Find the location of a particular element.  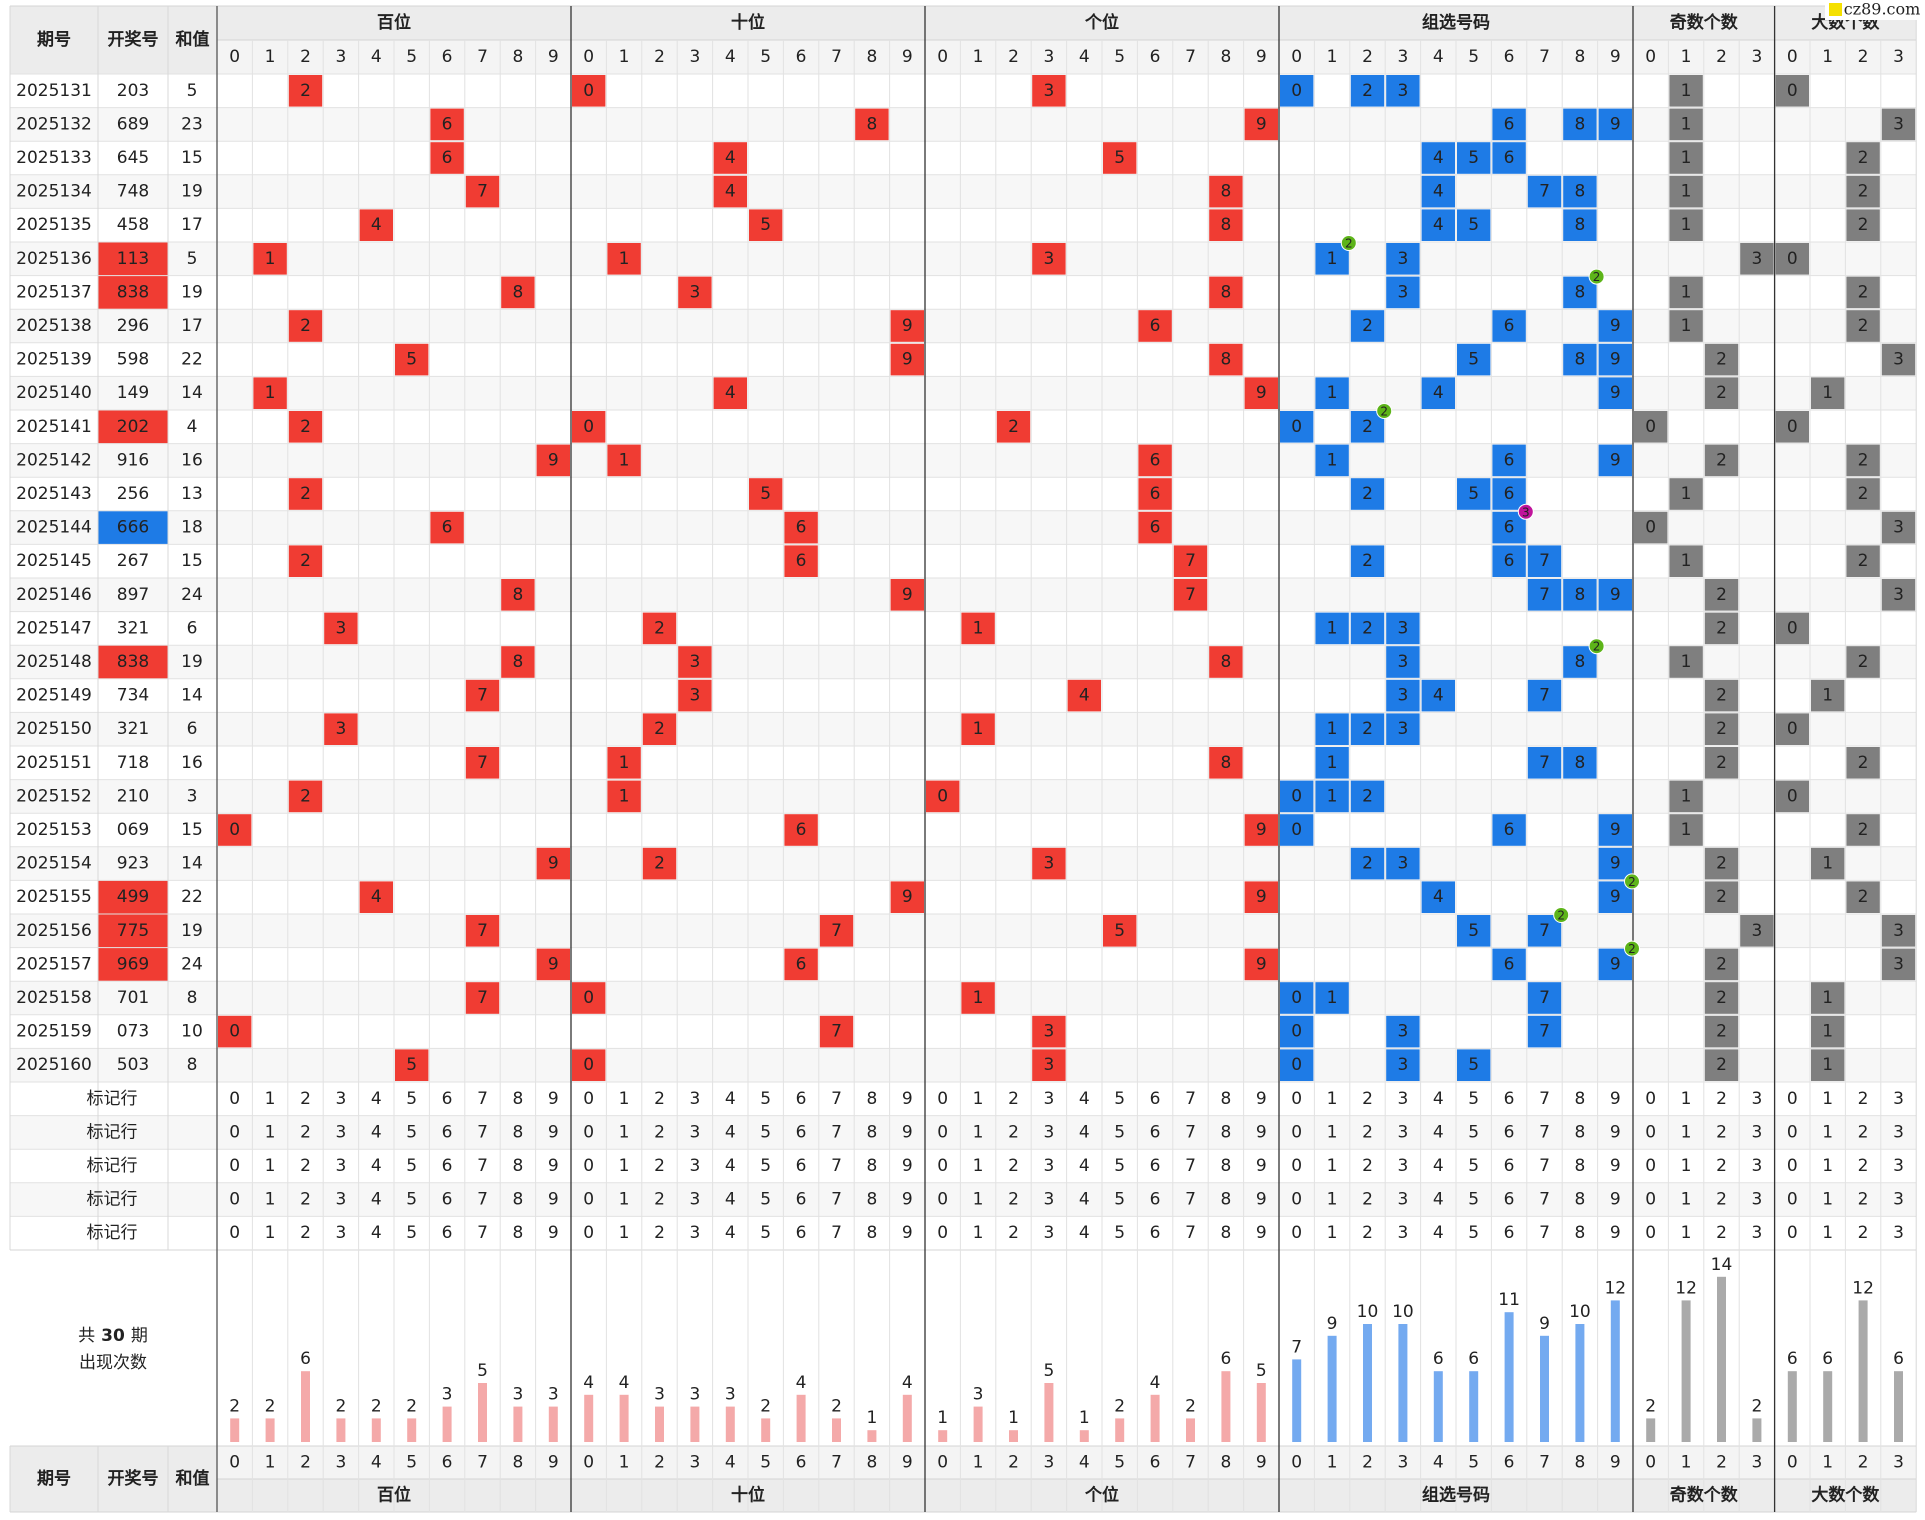

repeat-badge is located at coordinates (1561, 915).